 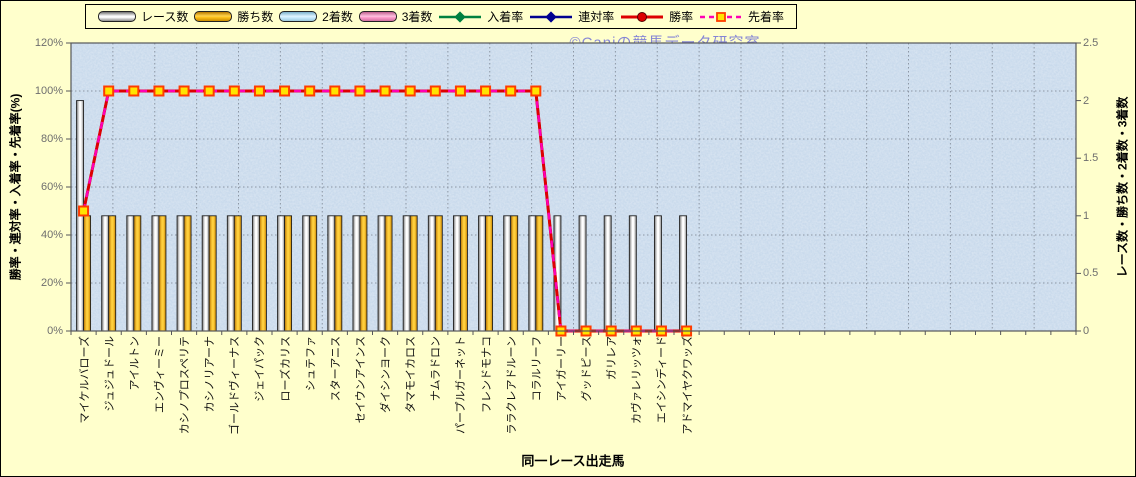 What do you see at coordinates (386, 374) in the screenshot?
I see `x-category-label: ダイシンヨーク` at bounding box center [386, 374].